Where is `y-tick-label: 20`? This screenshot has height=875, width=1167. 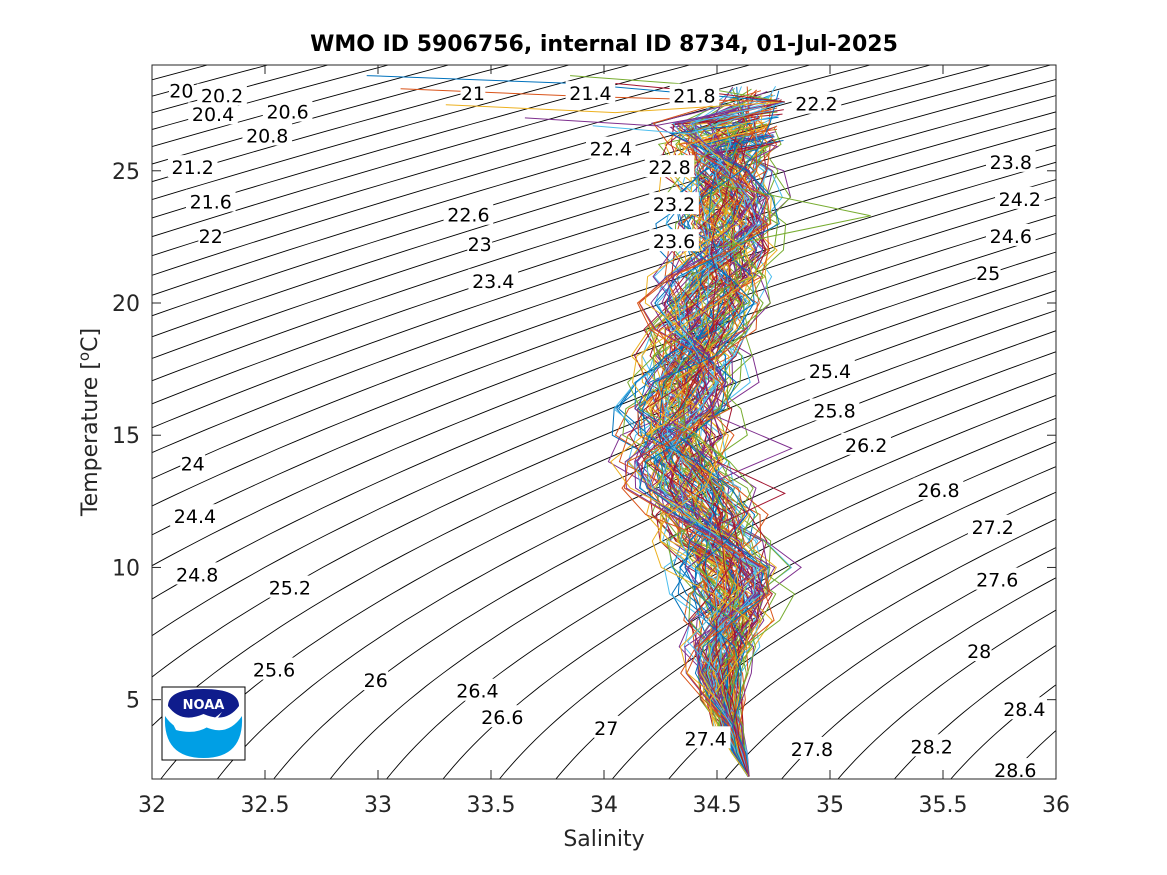 y-tick-label: 20 is located at coordinates (126, 304).